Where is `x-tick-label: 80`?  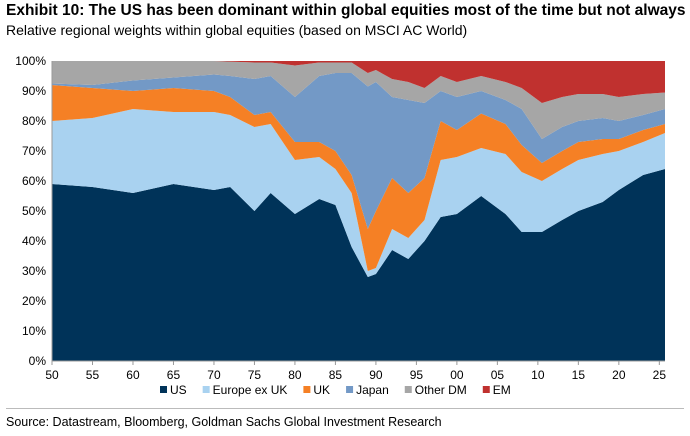
x-tick-label: 80 is located at coordinates (295, 375).